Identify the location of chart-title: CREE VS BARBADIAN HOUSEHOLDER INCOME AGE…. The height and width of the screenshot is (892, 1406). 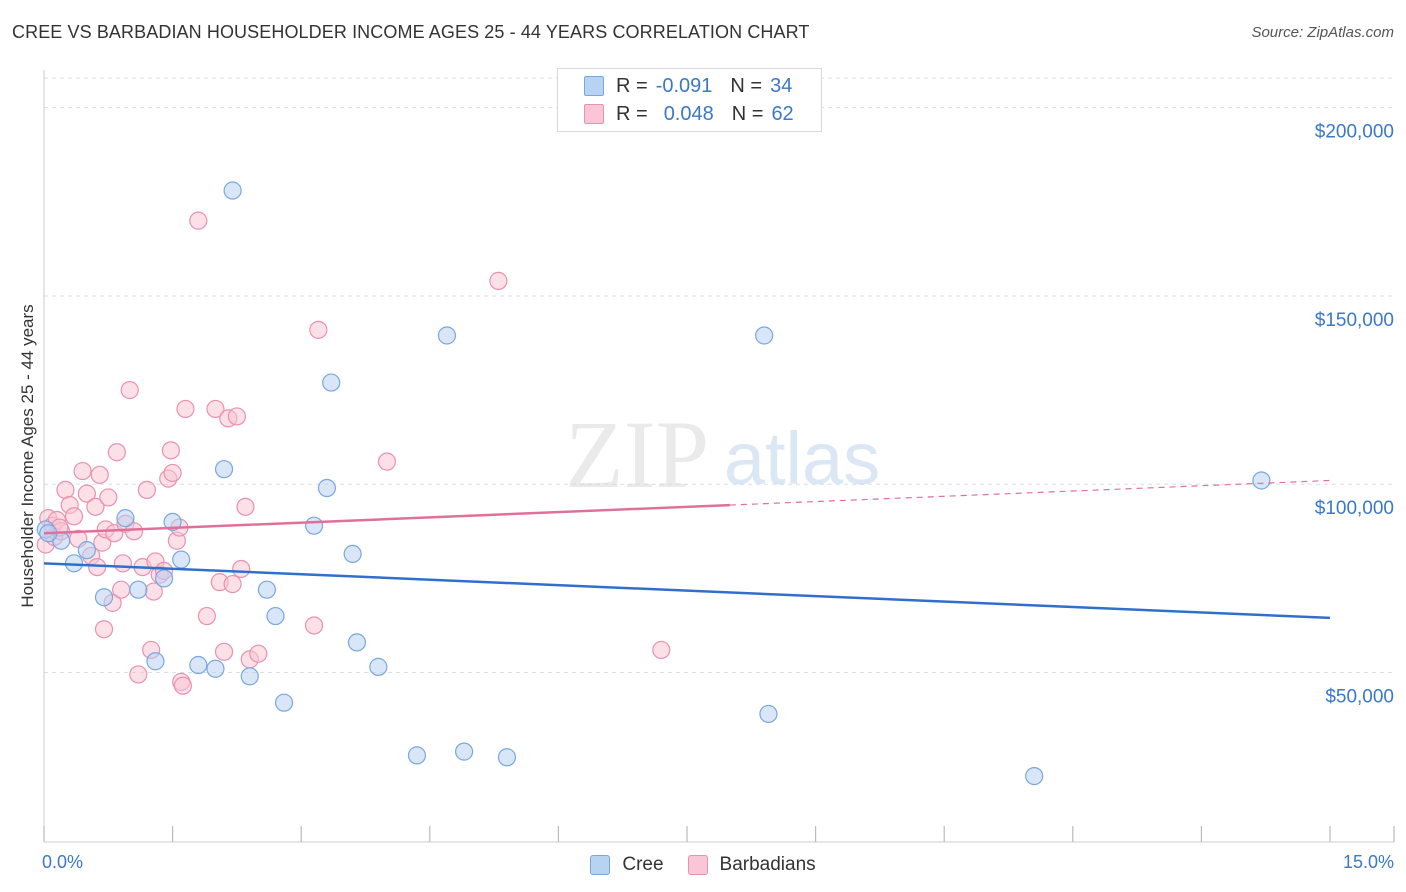
(411, 32).